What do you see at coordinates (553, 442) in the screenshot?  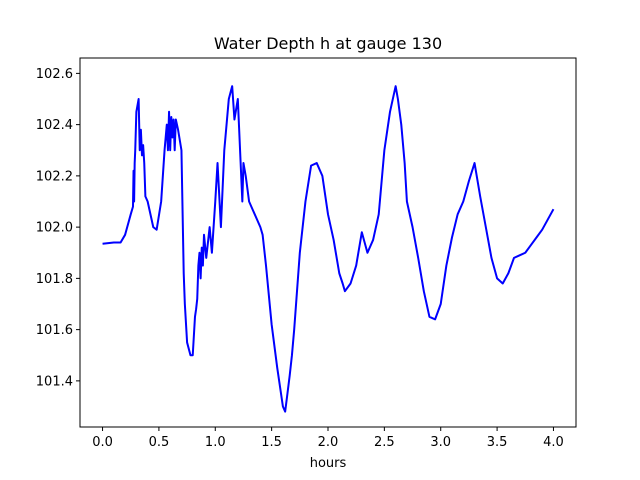 I see `x-tick-label: 4.0` at bounding box center [553, 442].